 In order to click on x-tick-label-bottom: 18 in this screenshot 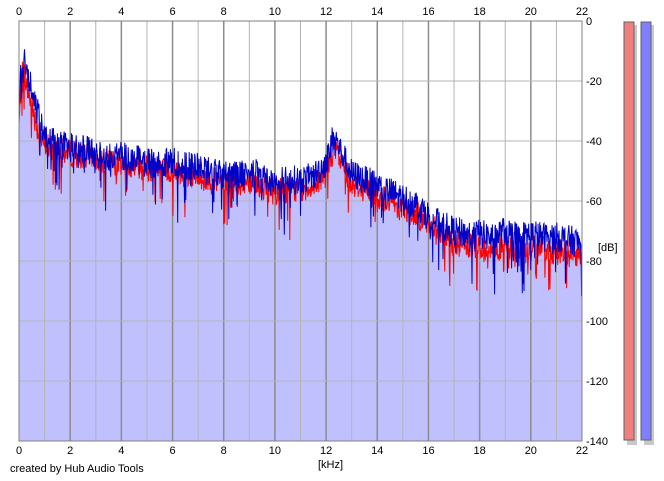, I will do `click(480, 451)`.